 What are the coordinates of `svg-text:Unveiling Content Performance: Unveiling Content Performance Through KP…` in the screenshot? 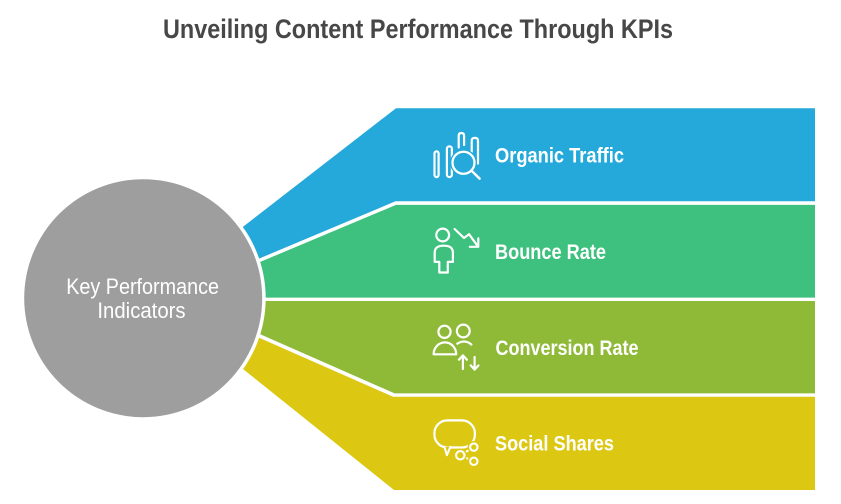 It's located at (418, 29).